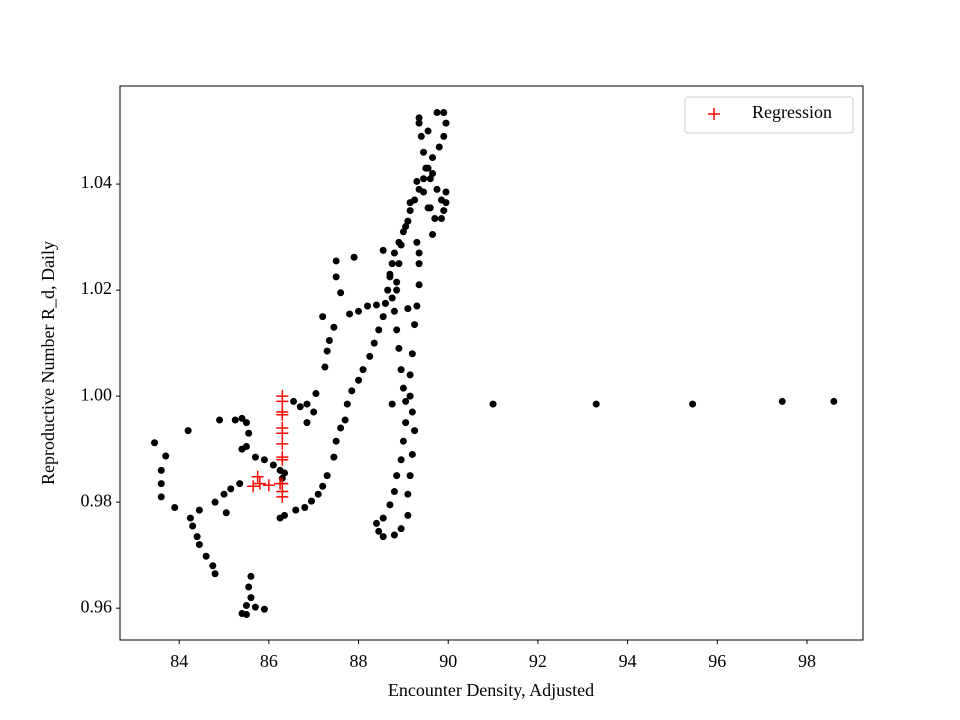 Image resolution: width=960 pixels, height=720 pixels. I want to click on legend-label: Regression, so click(792, 112).